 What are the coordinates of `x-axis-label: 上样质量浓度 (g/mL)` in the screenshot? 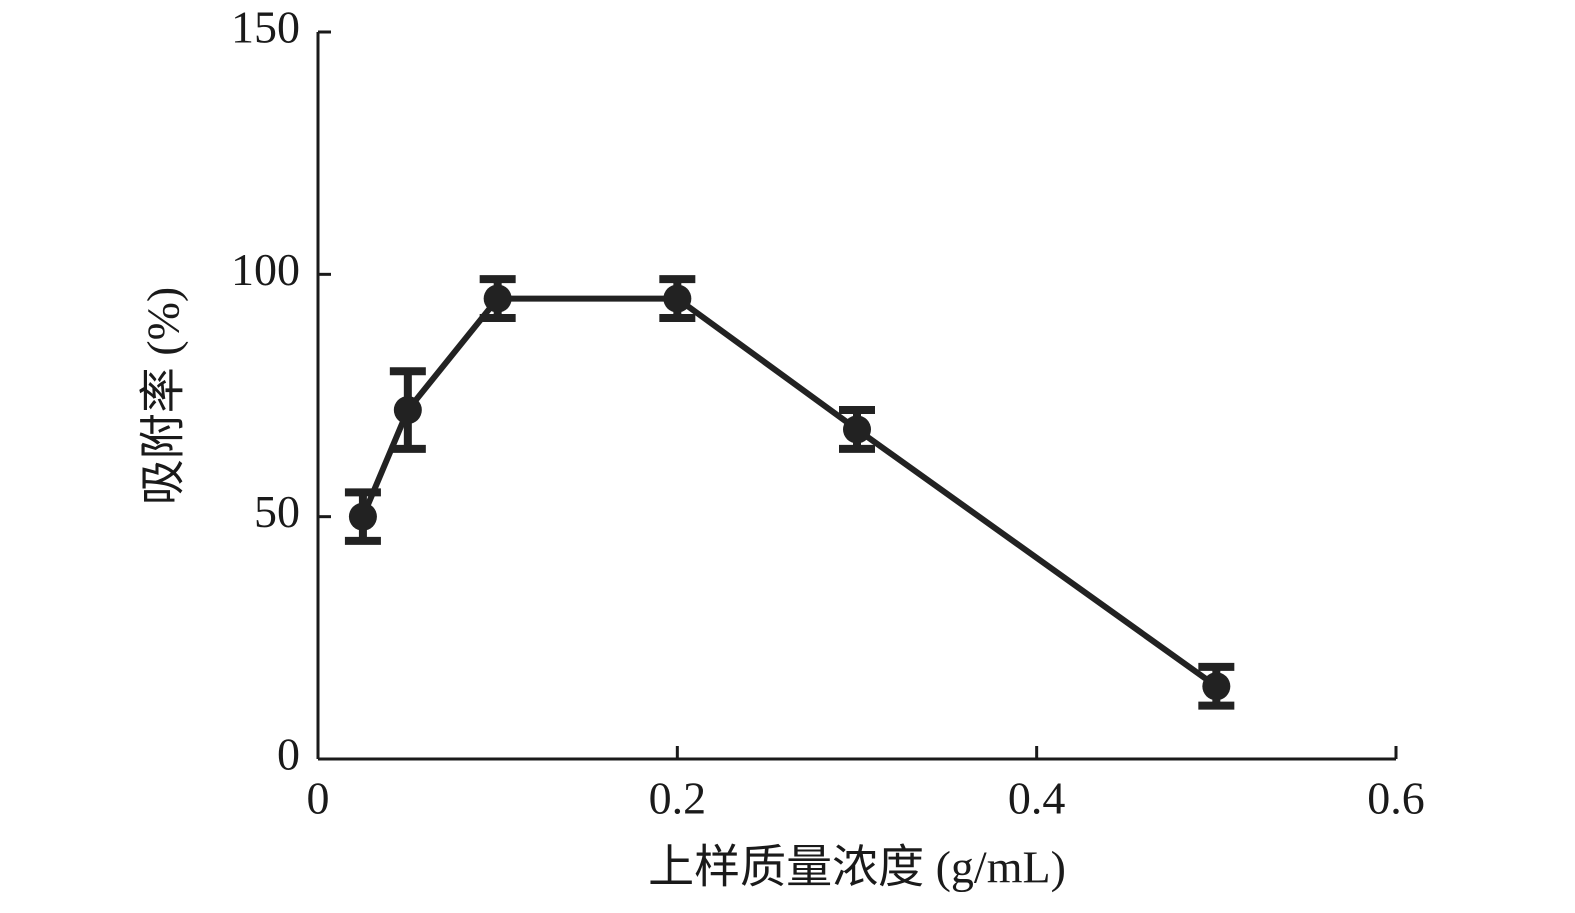 It's located at (857, 867).